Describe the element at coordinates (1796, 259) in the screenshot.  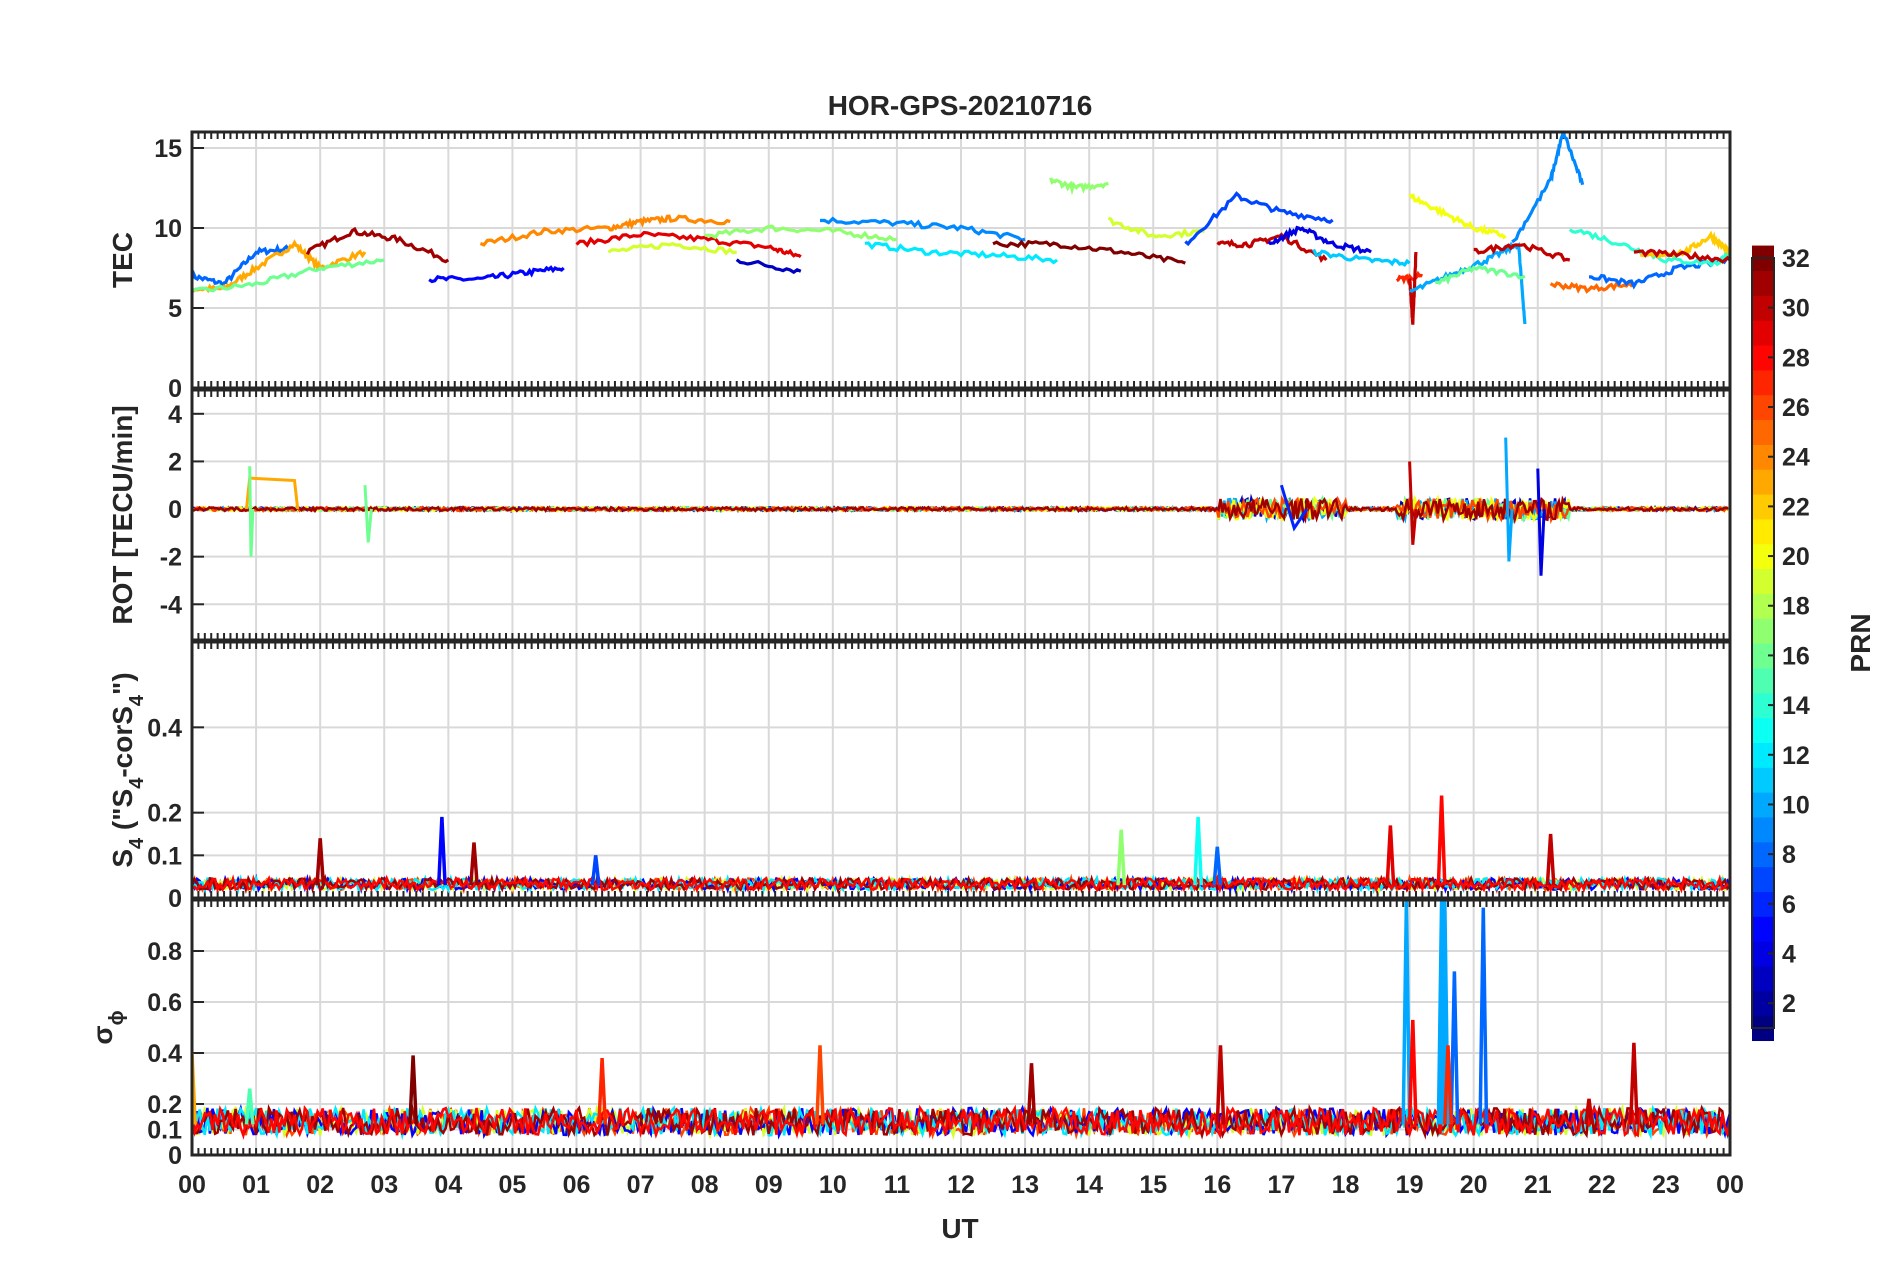
I see `colorbar-tick-label: 32` at that location.